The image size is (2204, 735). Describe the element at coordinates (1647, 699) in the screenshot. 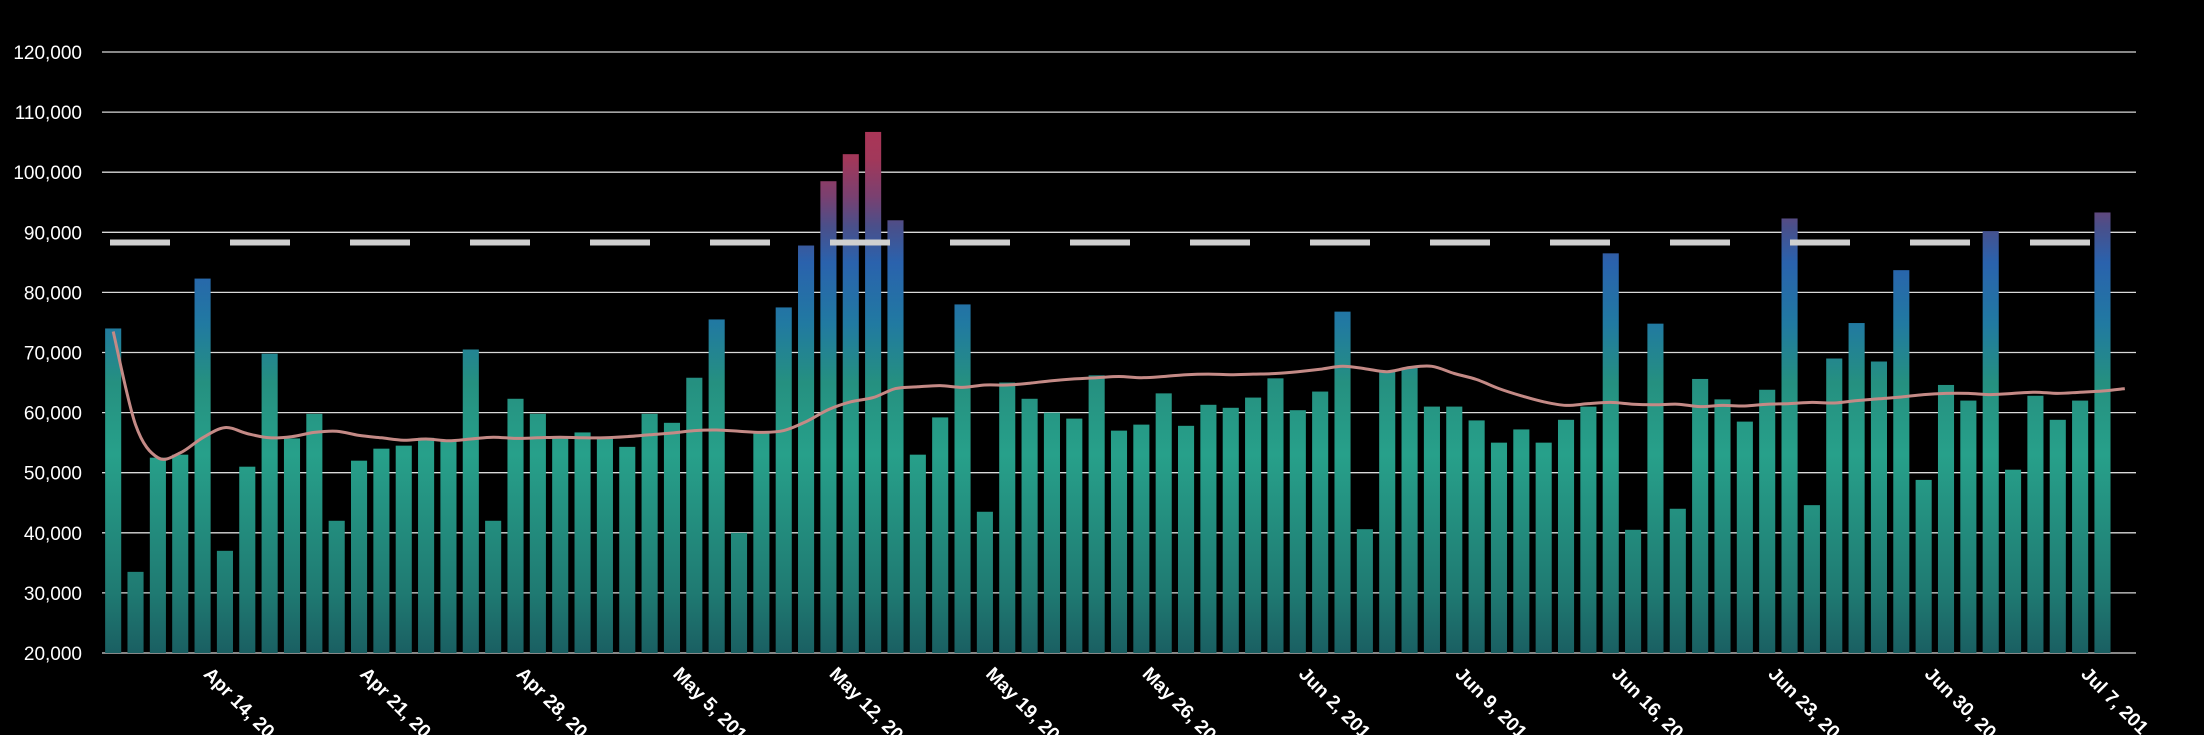

I see `x-tick-label: Jun 16, 20` at that location.